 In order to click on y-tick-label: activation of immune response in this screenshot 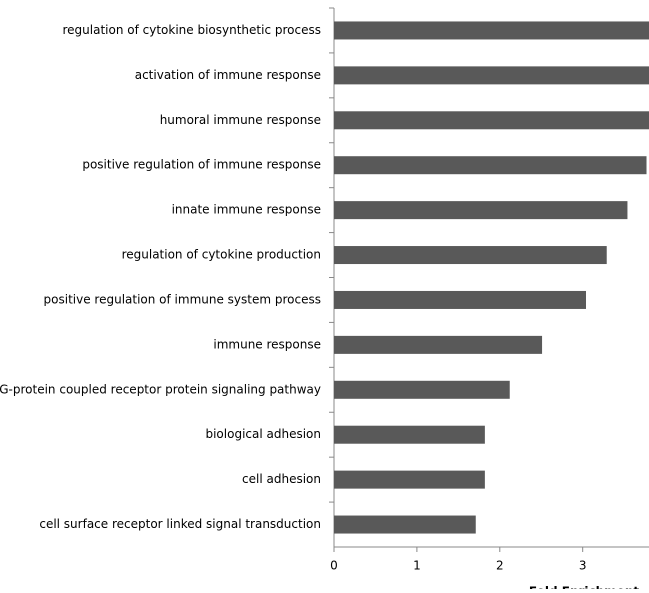, I will do `click(228, 75)`.